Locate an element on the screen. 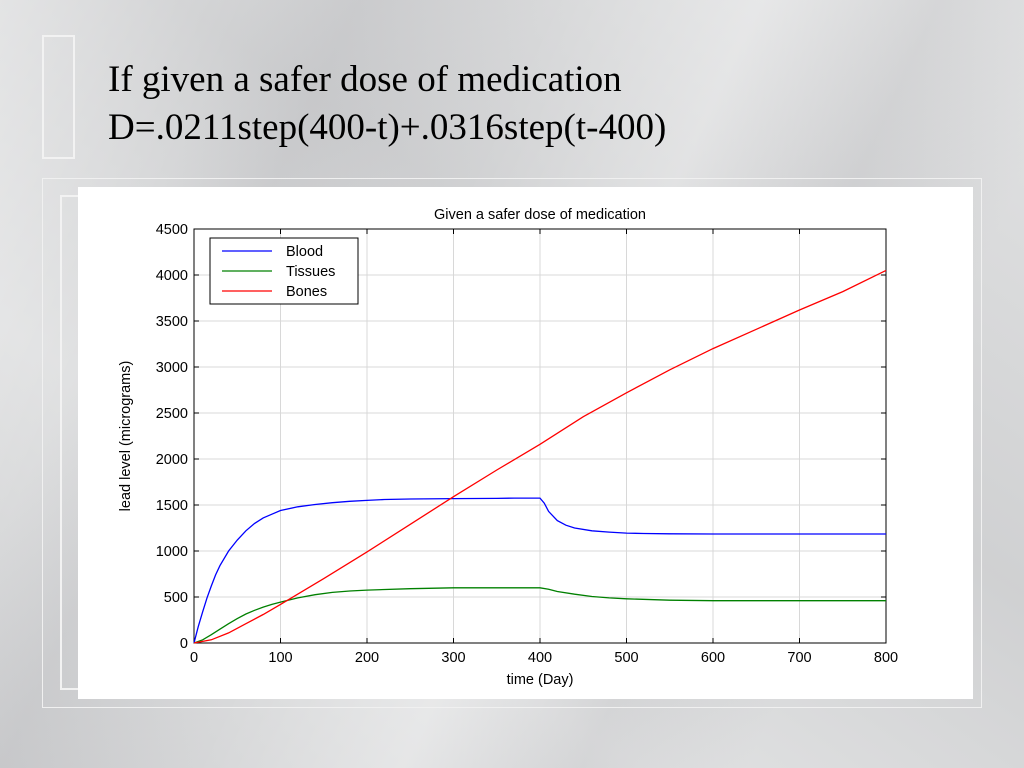  x-tick-label: 700 is located at coordinates (799, 658).